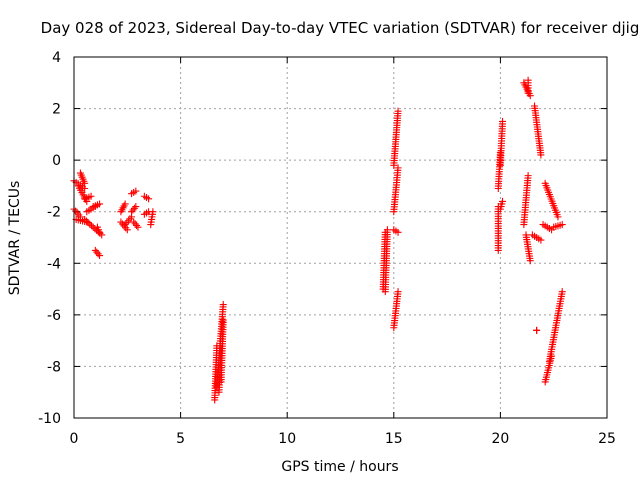  I want to click on x-tick-label: 10, so click(287, 439).